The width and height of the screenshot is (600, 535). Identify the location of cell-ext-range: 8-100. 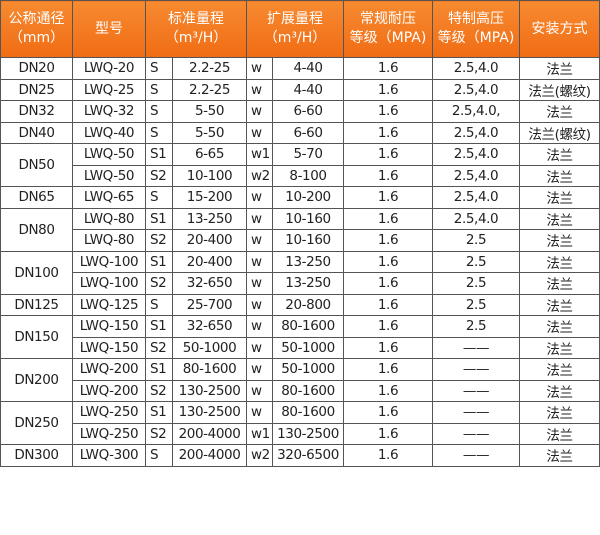
(308, 175).